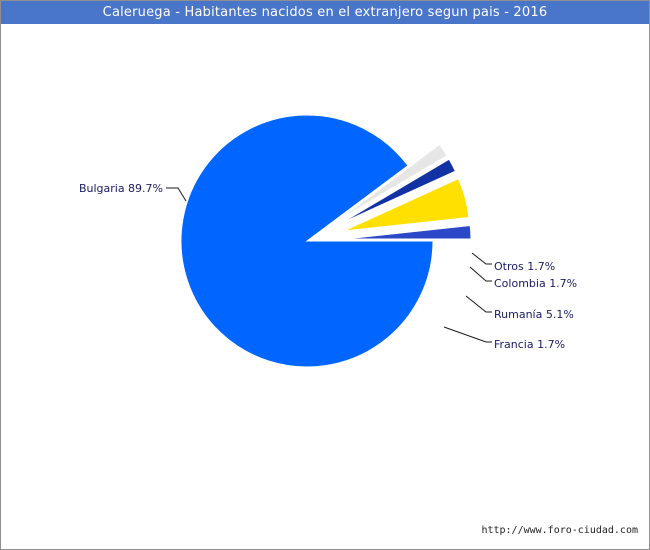 This screenshot has height=550, width=650. I want to click on slice-label-francia: Francia 1.7%, so click(529, 344).